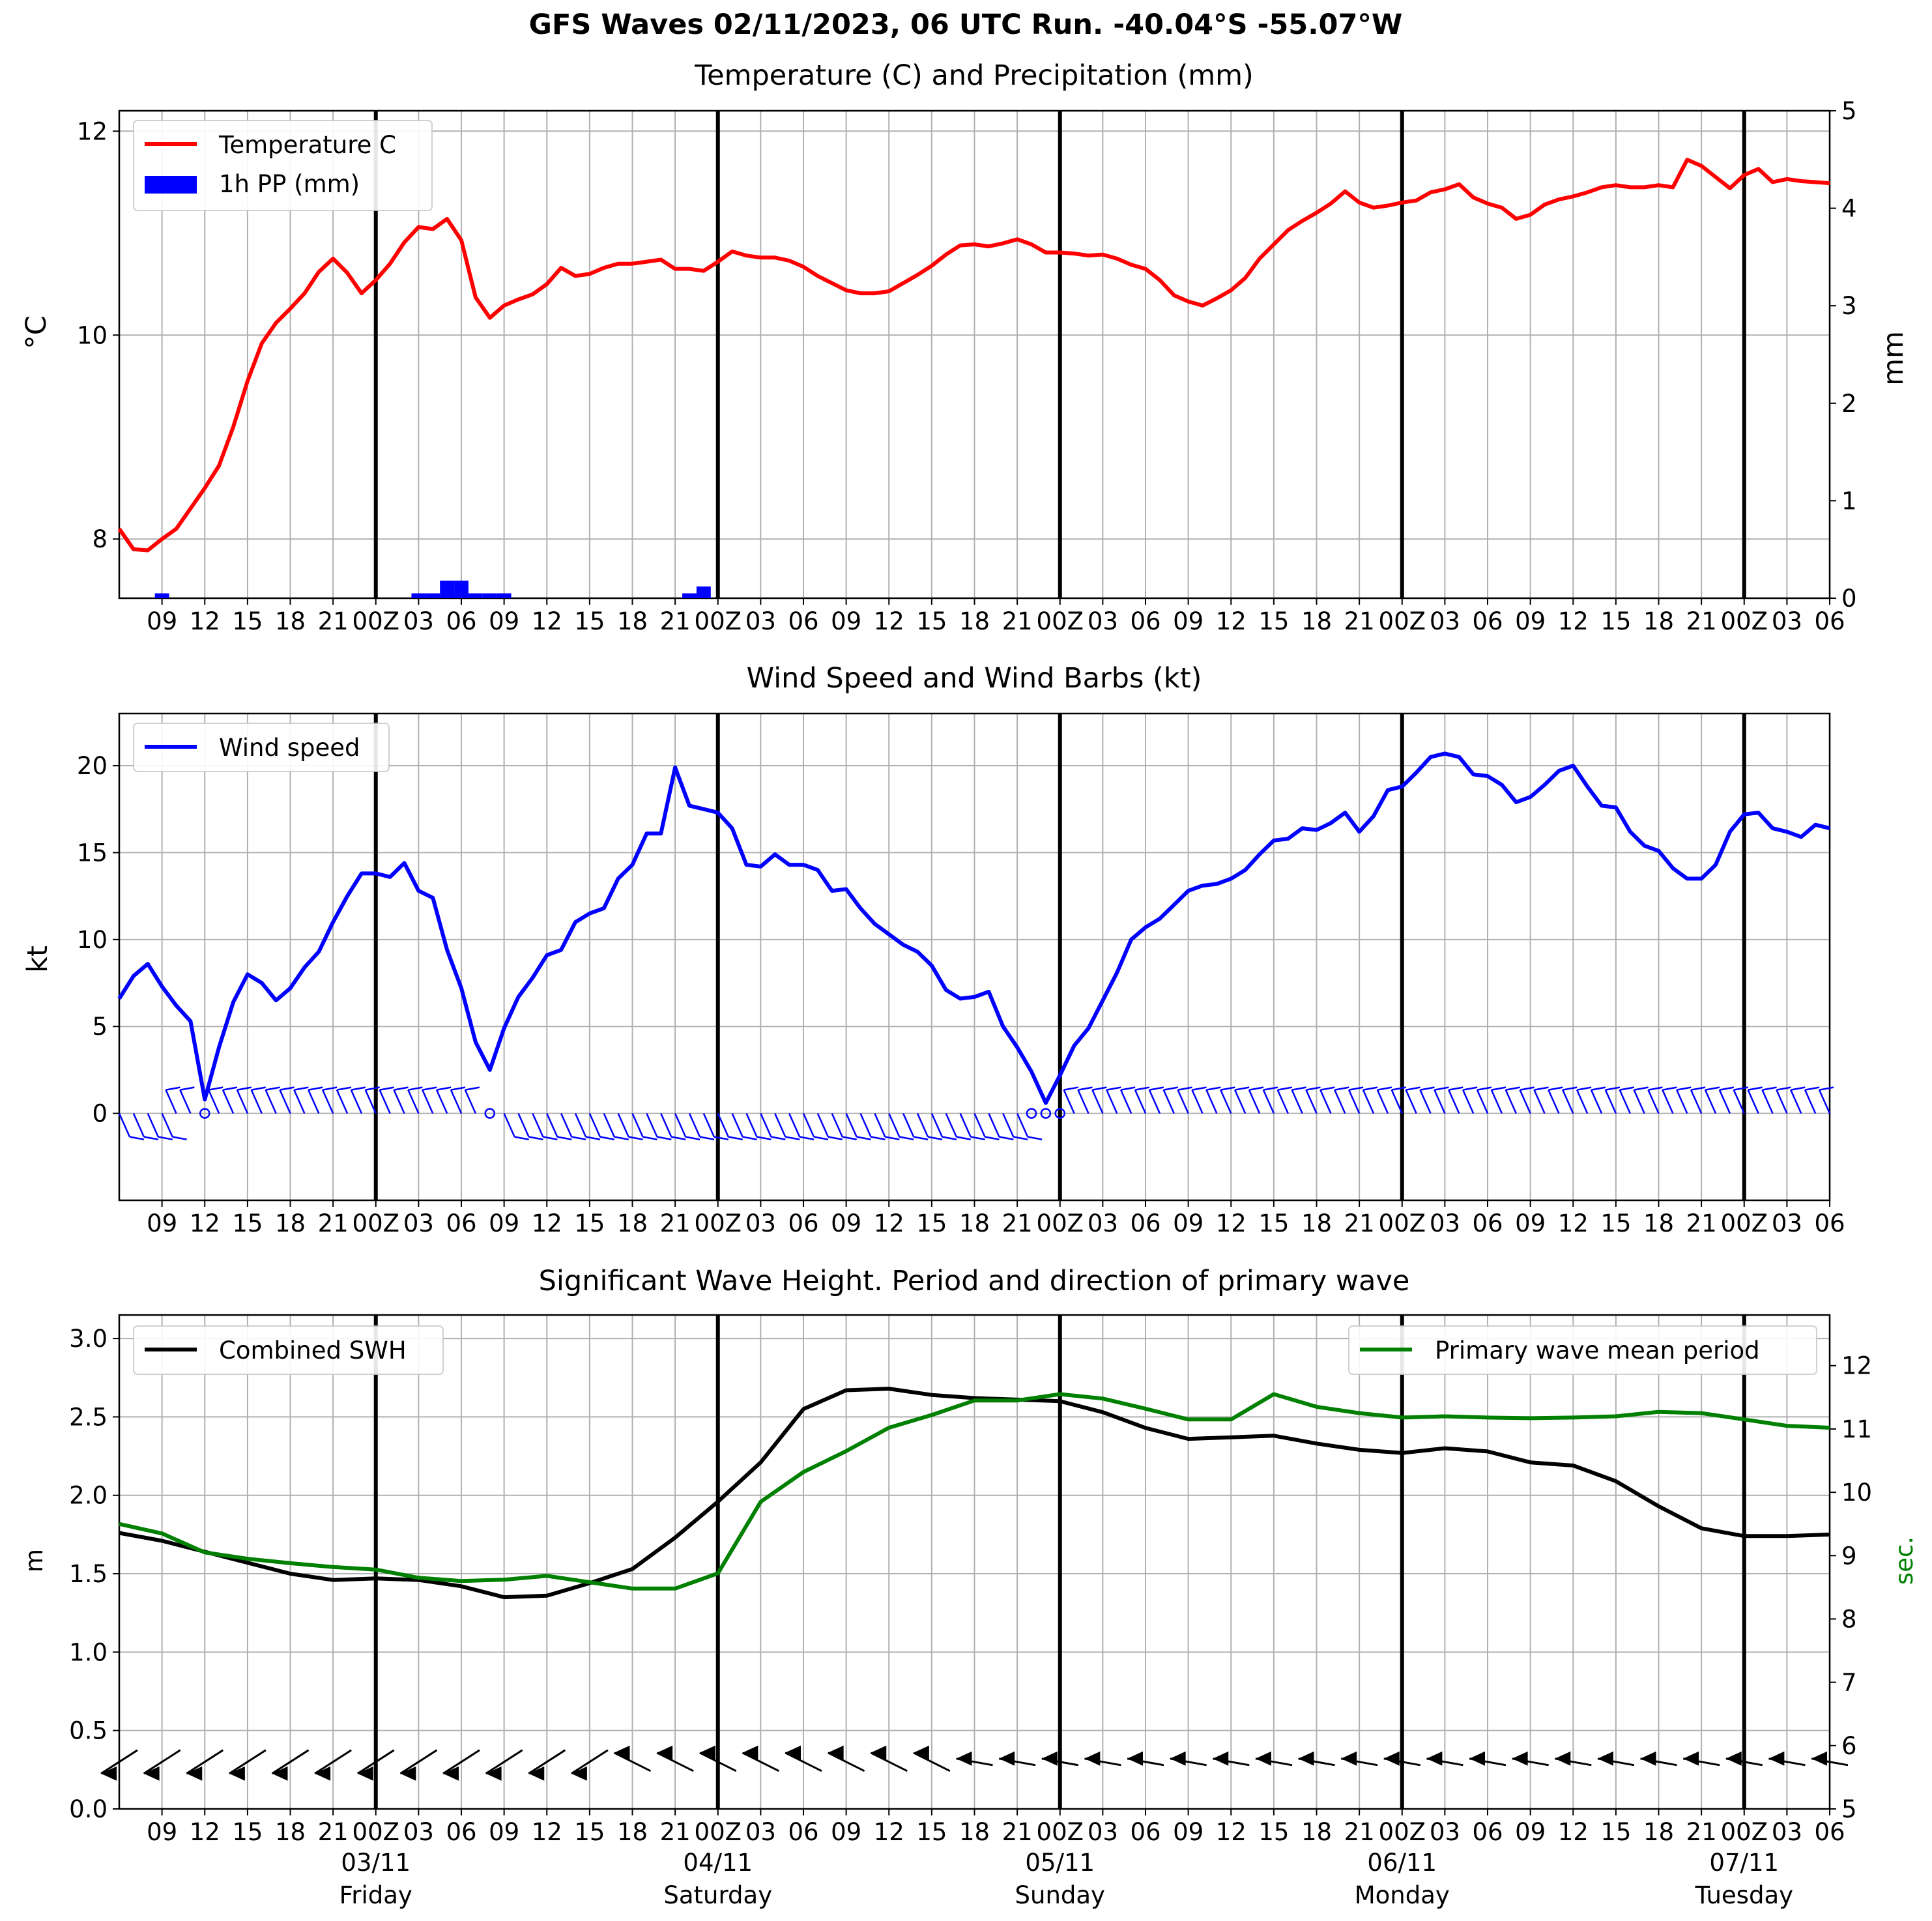 The image size is (1932, 1921). I want to click on period-y-axis-label: sec., so click(1904, 1561).